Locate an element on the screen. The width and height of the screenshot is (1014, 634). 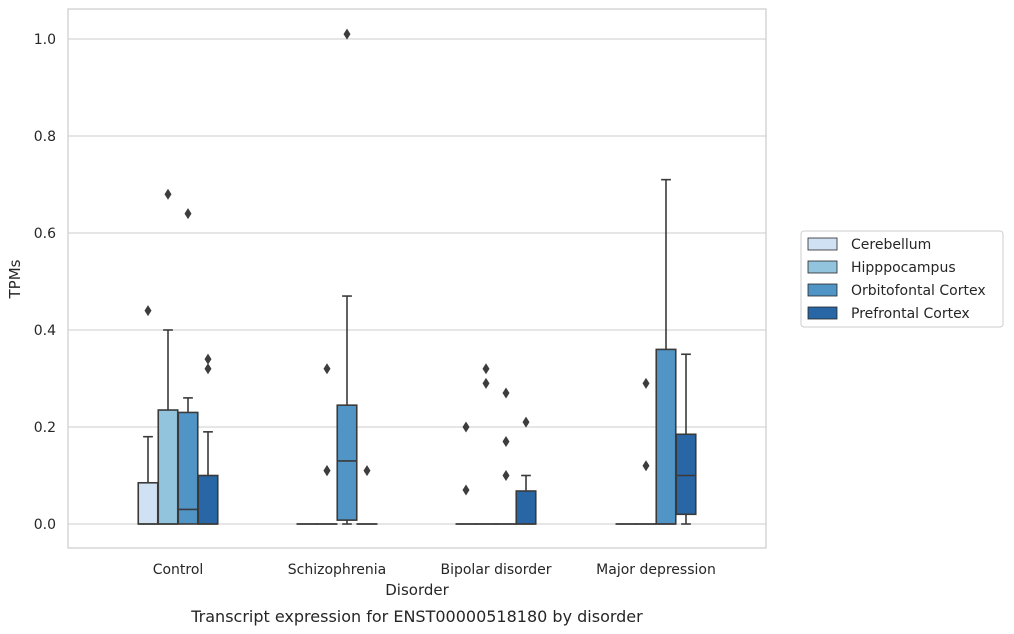
box-hipppocampus-bipolar-disorder is located at coordinates (486, 444).